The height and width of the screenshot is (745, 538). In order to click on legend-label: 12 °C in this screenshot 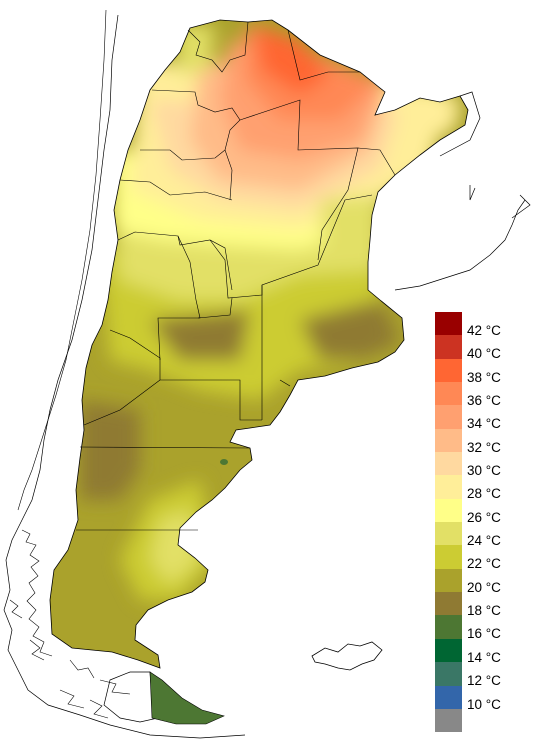, I will do `click(484, 681)`.